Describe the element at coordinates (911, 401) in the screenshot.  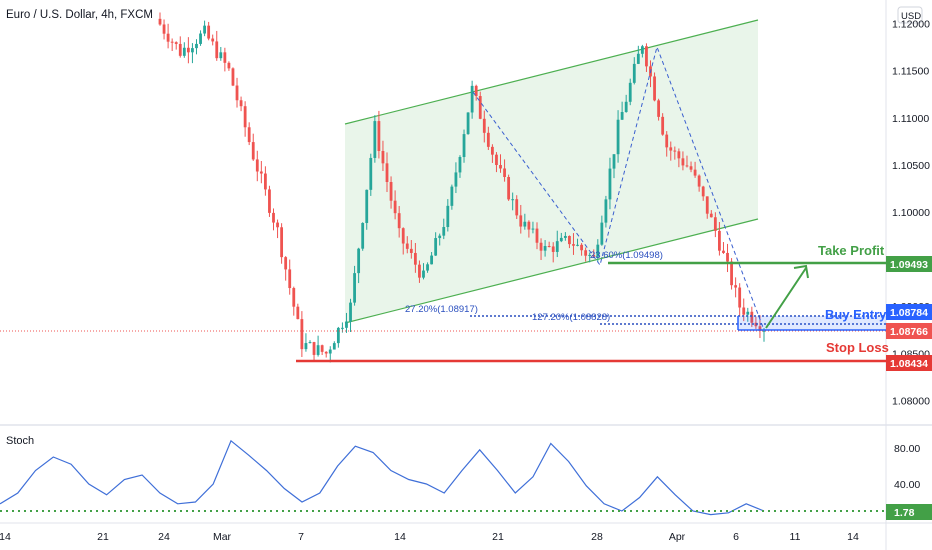
I see `price-tick-label: 1.08000` at that location.